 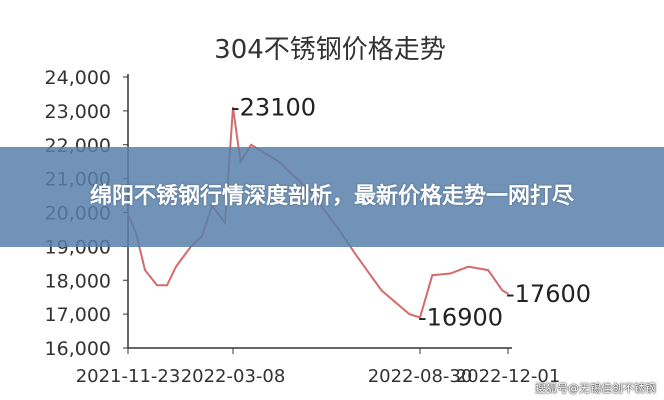 I want to click on y-tick-label: 24,000, so click(x=78, y=78).